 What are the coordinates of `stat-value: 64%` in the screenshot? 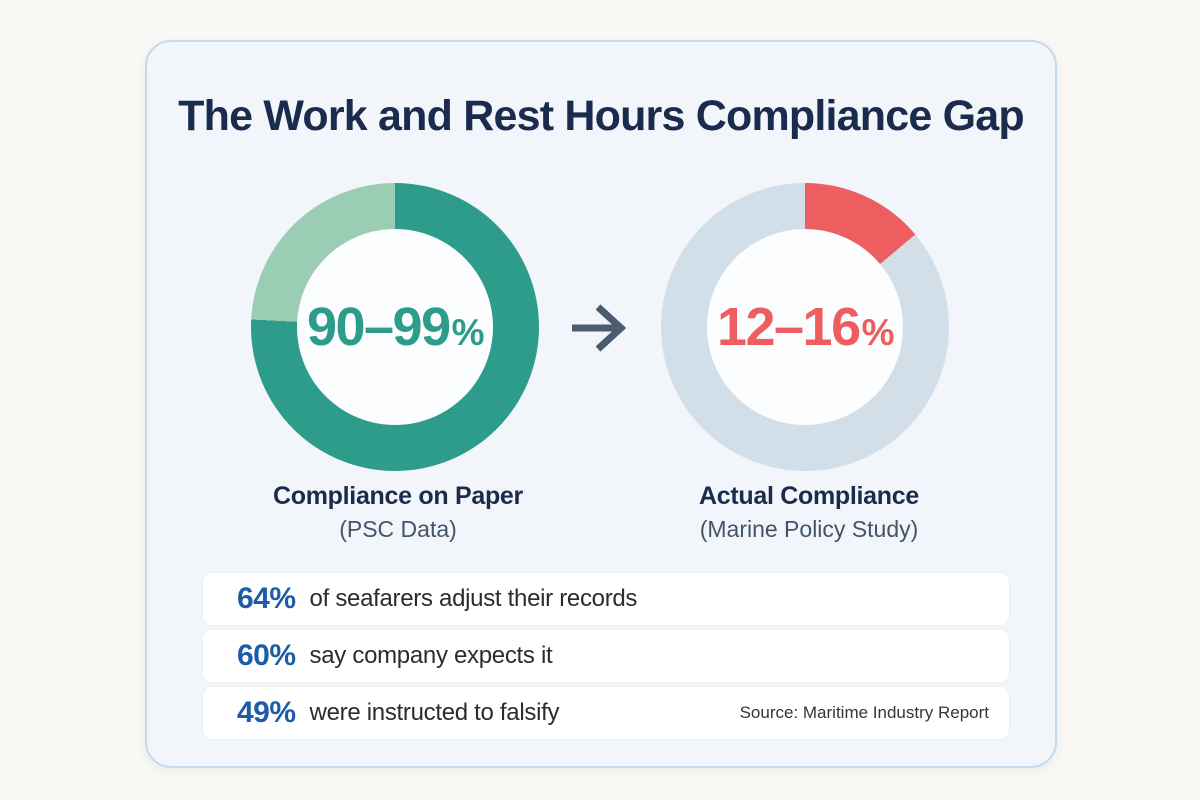 It's located at (266, 598).